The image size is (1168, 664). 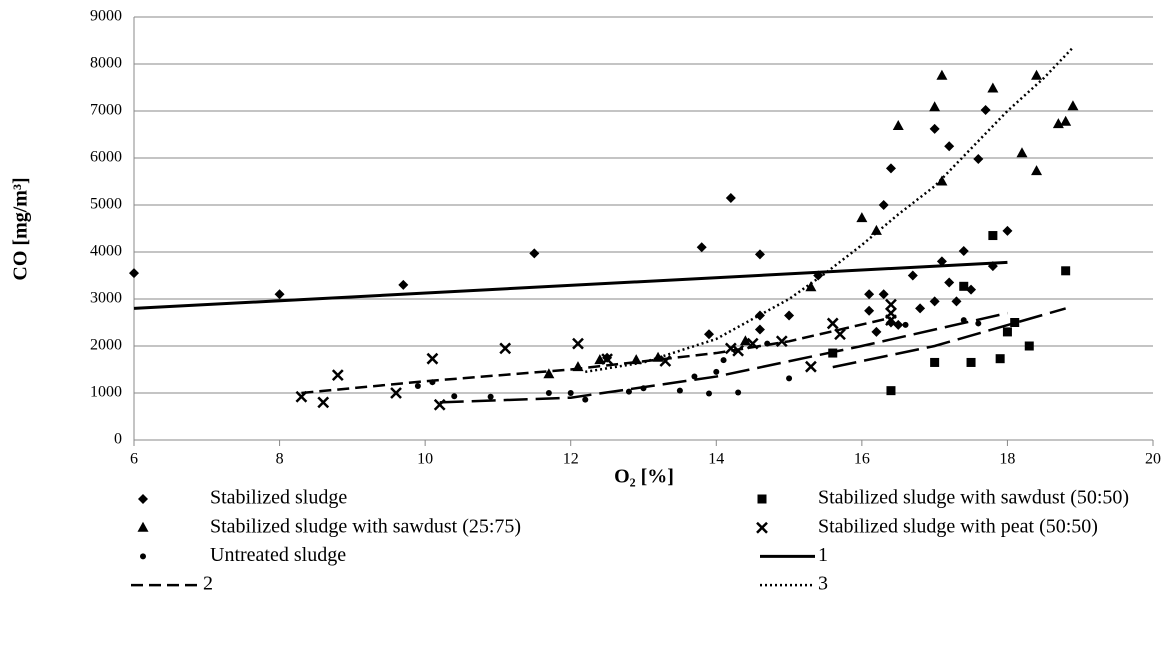 What do you see at coordinates (365, 526) in the screenshot?
I see `legend-label: Stabilized sludge with sawdust (25:75)` at bounding box center [365, 526].